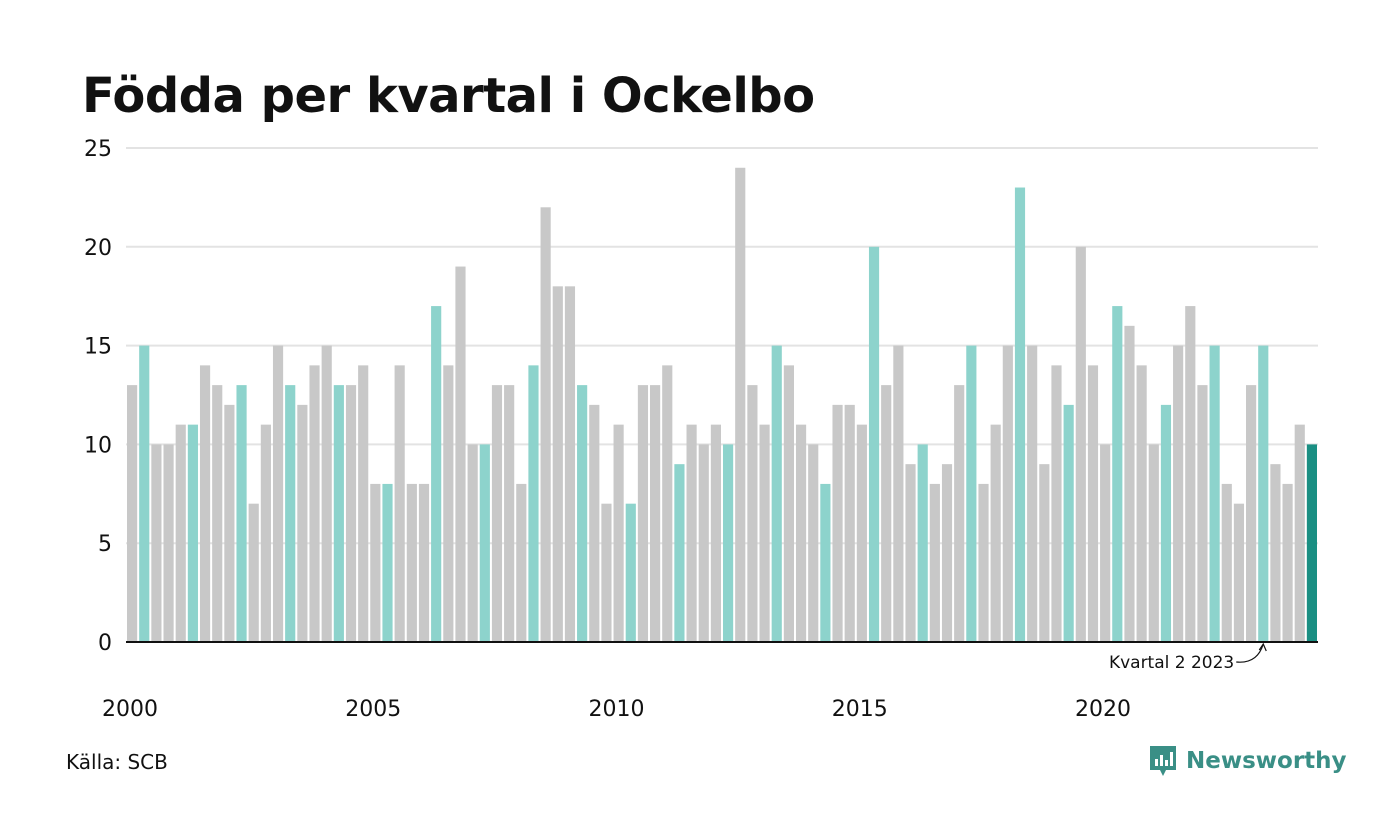 This screenshot has width=1400, height=840. What do you see at coordinates (98, 149) in the screenshot?
I see `y-tick-label: 25` at bounding box center [98, 149].